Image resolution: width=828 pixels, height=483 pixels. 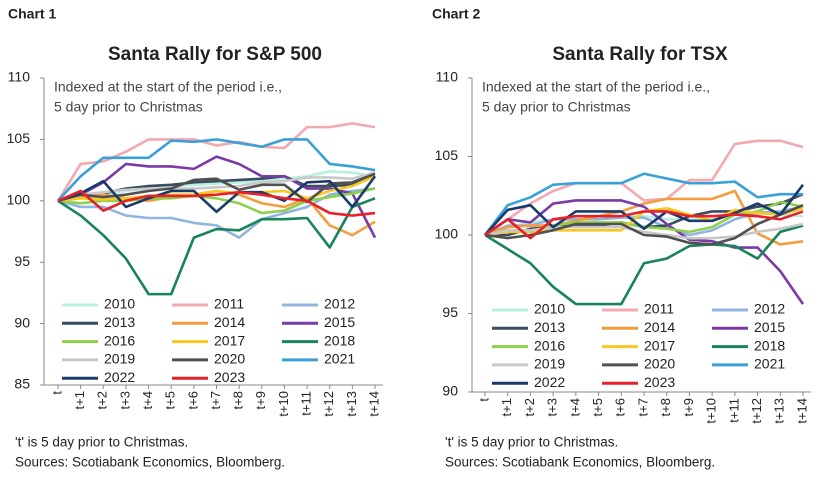 What do you see at coordinates (456, 14) in the screenshot?
I see `chart-label: Chart 2` at bounding box center [456, 14].